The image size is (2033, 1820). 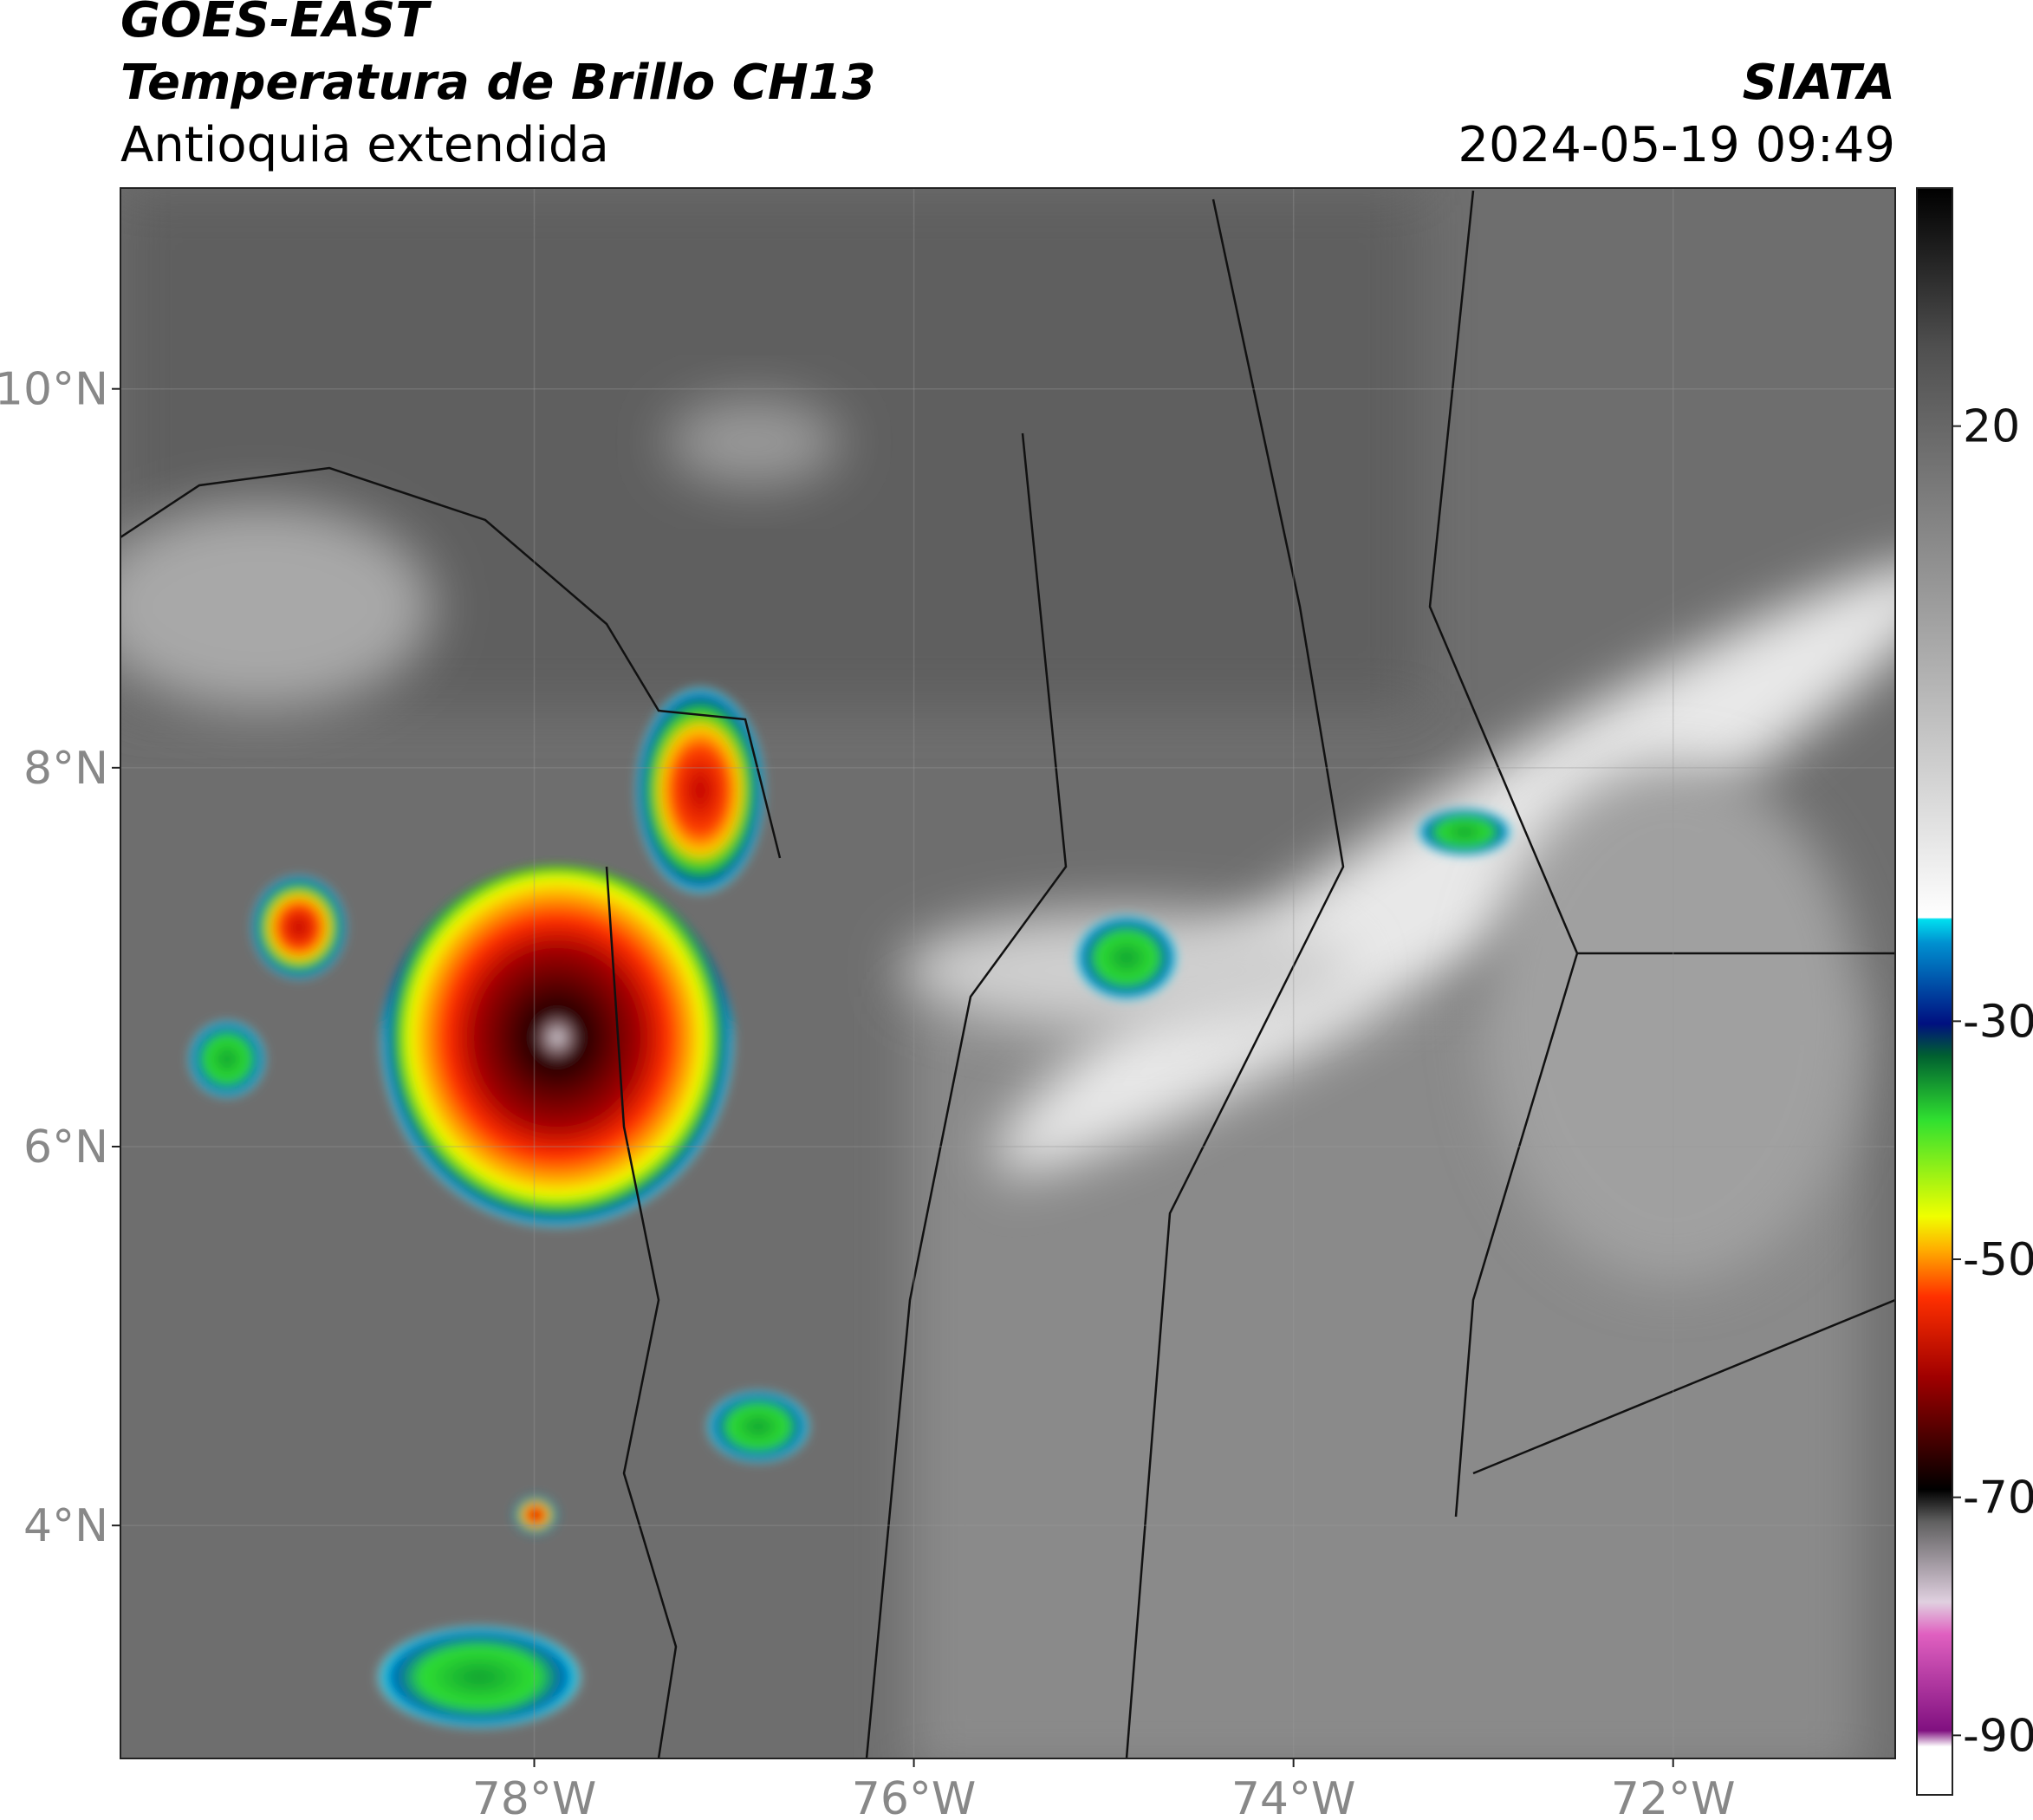 I want to click on lat-tick-label: 10°N, so click(x=54, y=390).